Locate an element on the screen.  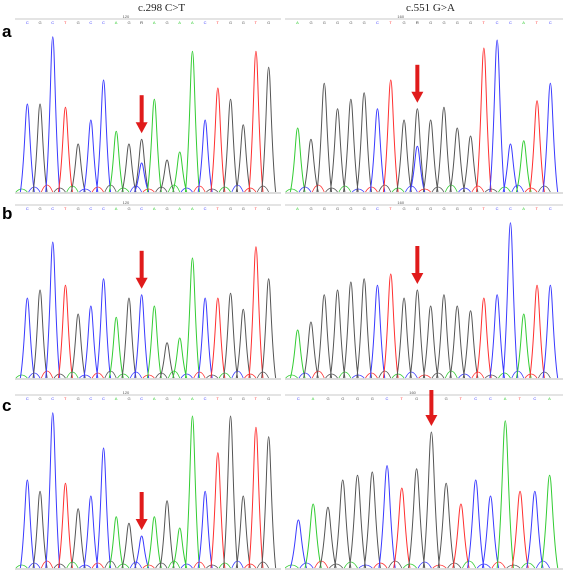
column-title-right: c.551 G>A is located at coordinates (430, 8).